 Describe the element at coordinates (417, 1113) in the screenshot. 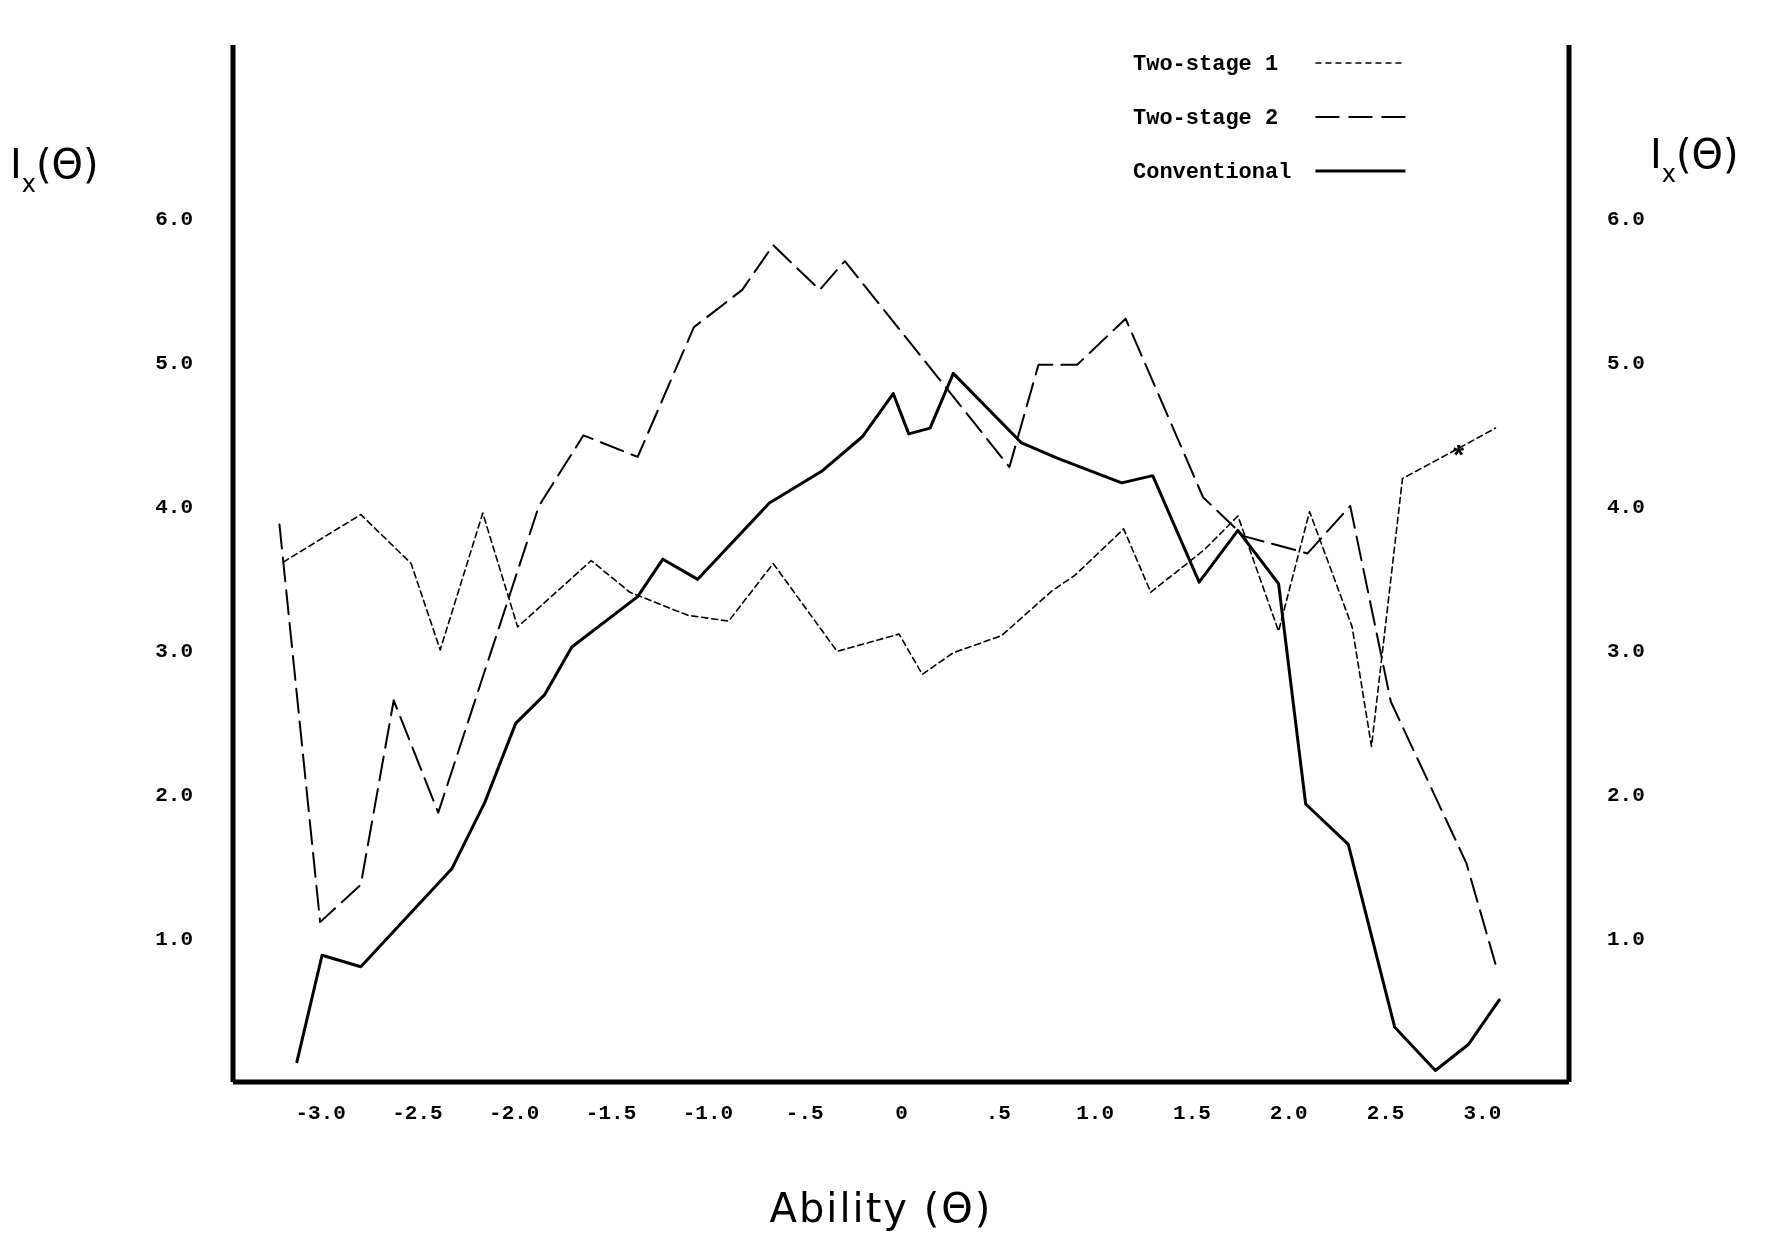

I see `x-tick-label: -2.5` at that location.